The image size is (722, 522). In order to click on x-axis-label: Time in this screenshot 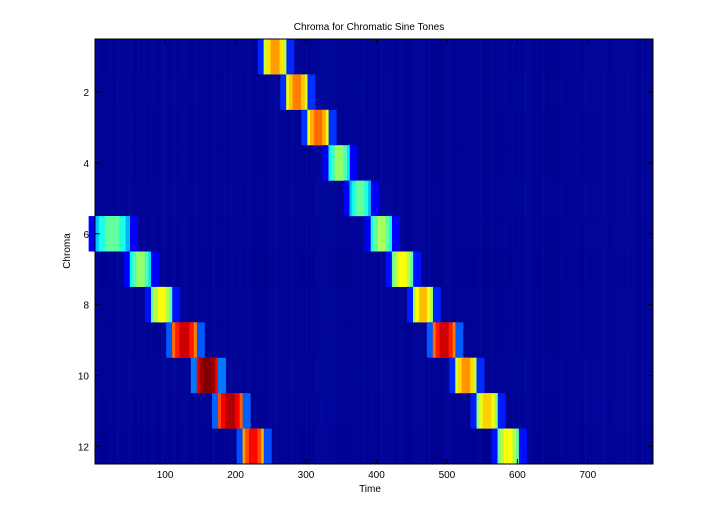, I will do `click(370, 489)`.